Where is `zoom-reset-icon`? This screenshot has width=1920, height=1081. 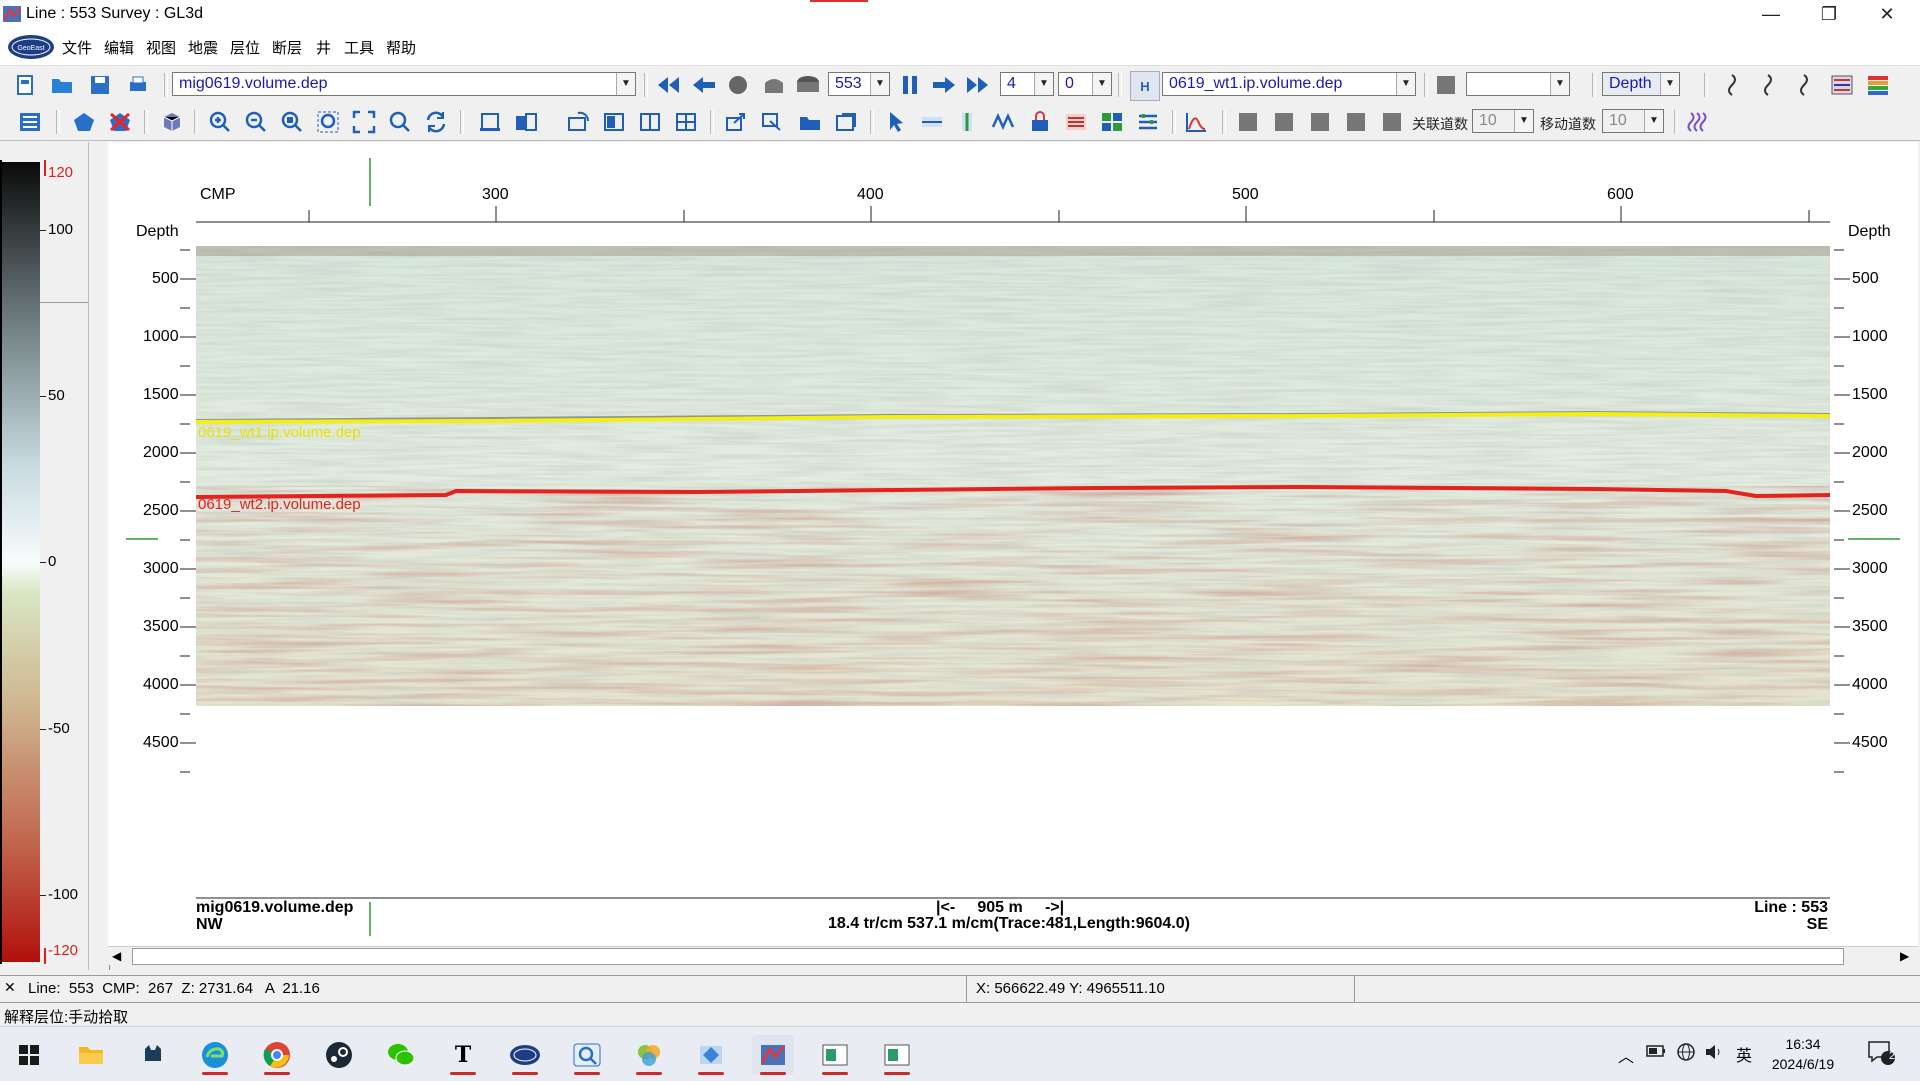 zoom-reset-icon is located at coordinates (400, 122).